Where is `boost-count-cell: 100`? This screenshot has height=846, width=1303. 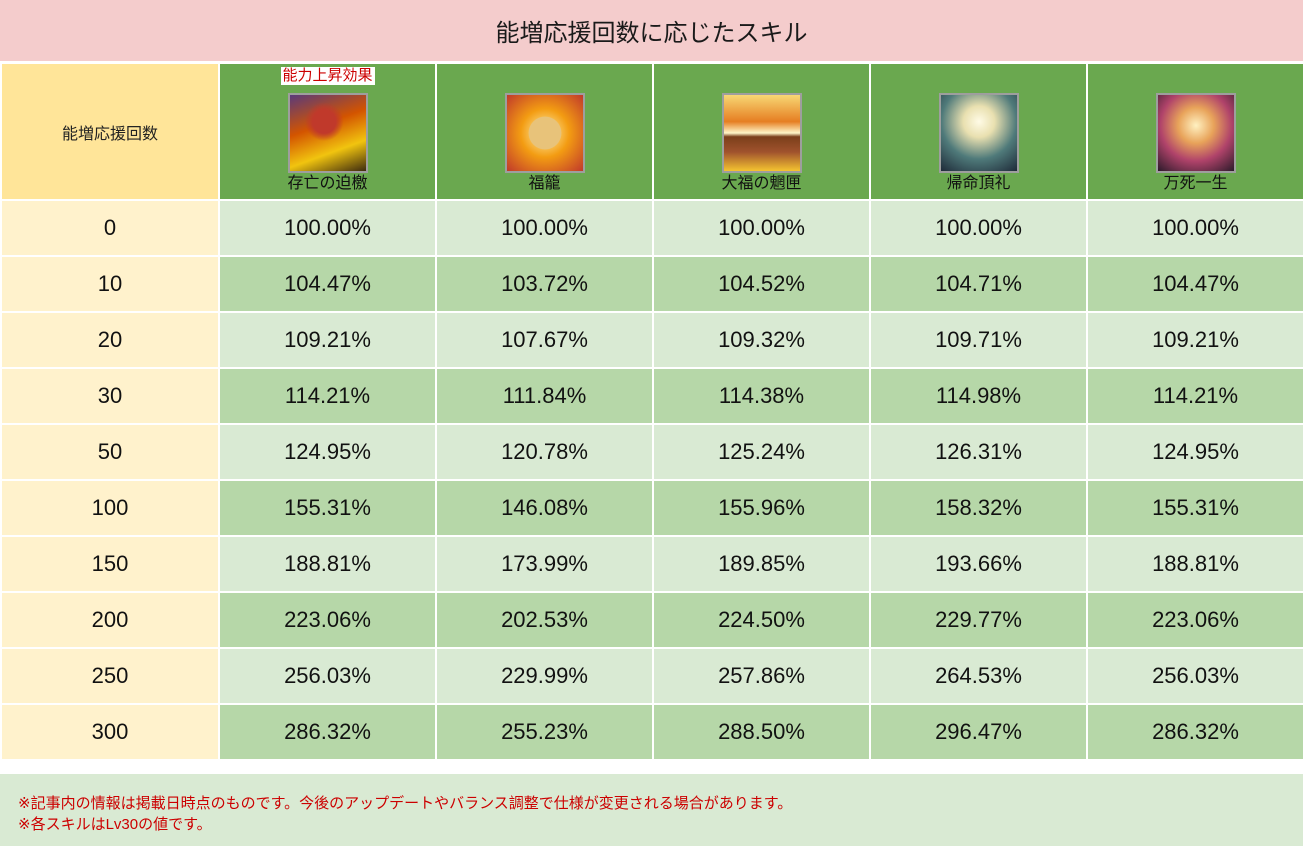
boost-count-cell: 100 is located at coordinates (110, 508).